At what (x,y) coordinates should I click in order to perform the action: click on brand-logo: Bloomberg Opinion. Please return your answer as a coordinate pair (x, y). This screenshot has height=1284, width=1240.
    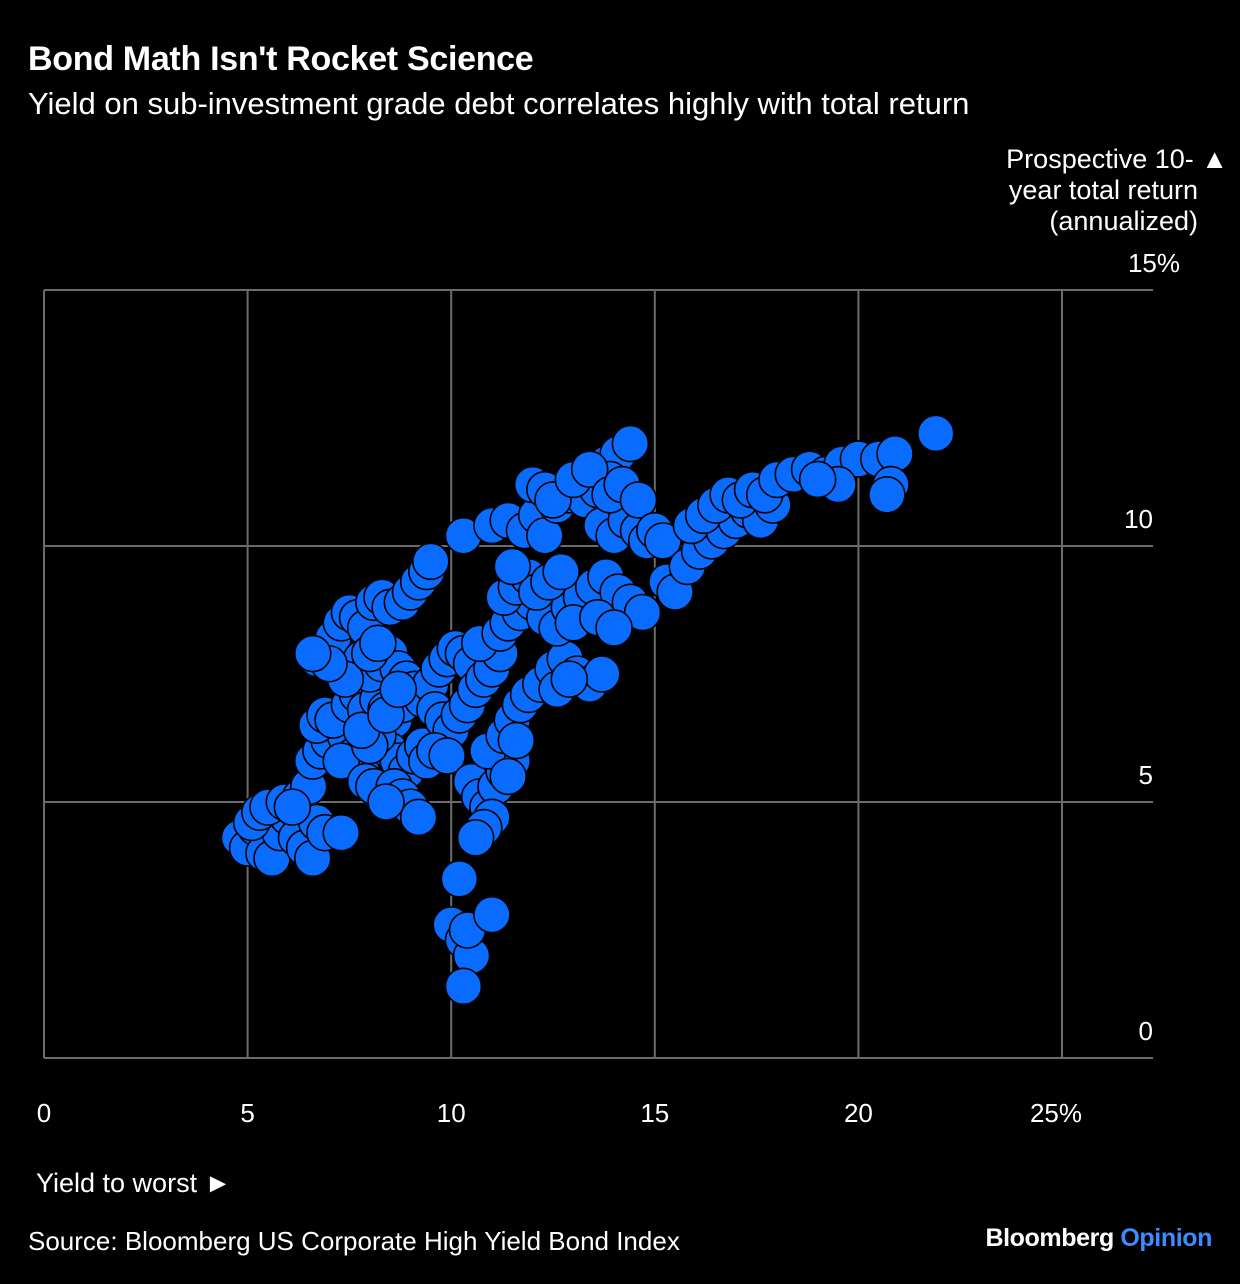
    Looking at the image, I should click on (1098, 1238).